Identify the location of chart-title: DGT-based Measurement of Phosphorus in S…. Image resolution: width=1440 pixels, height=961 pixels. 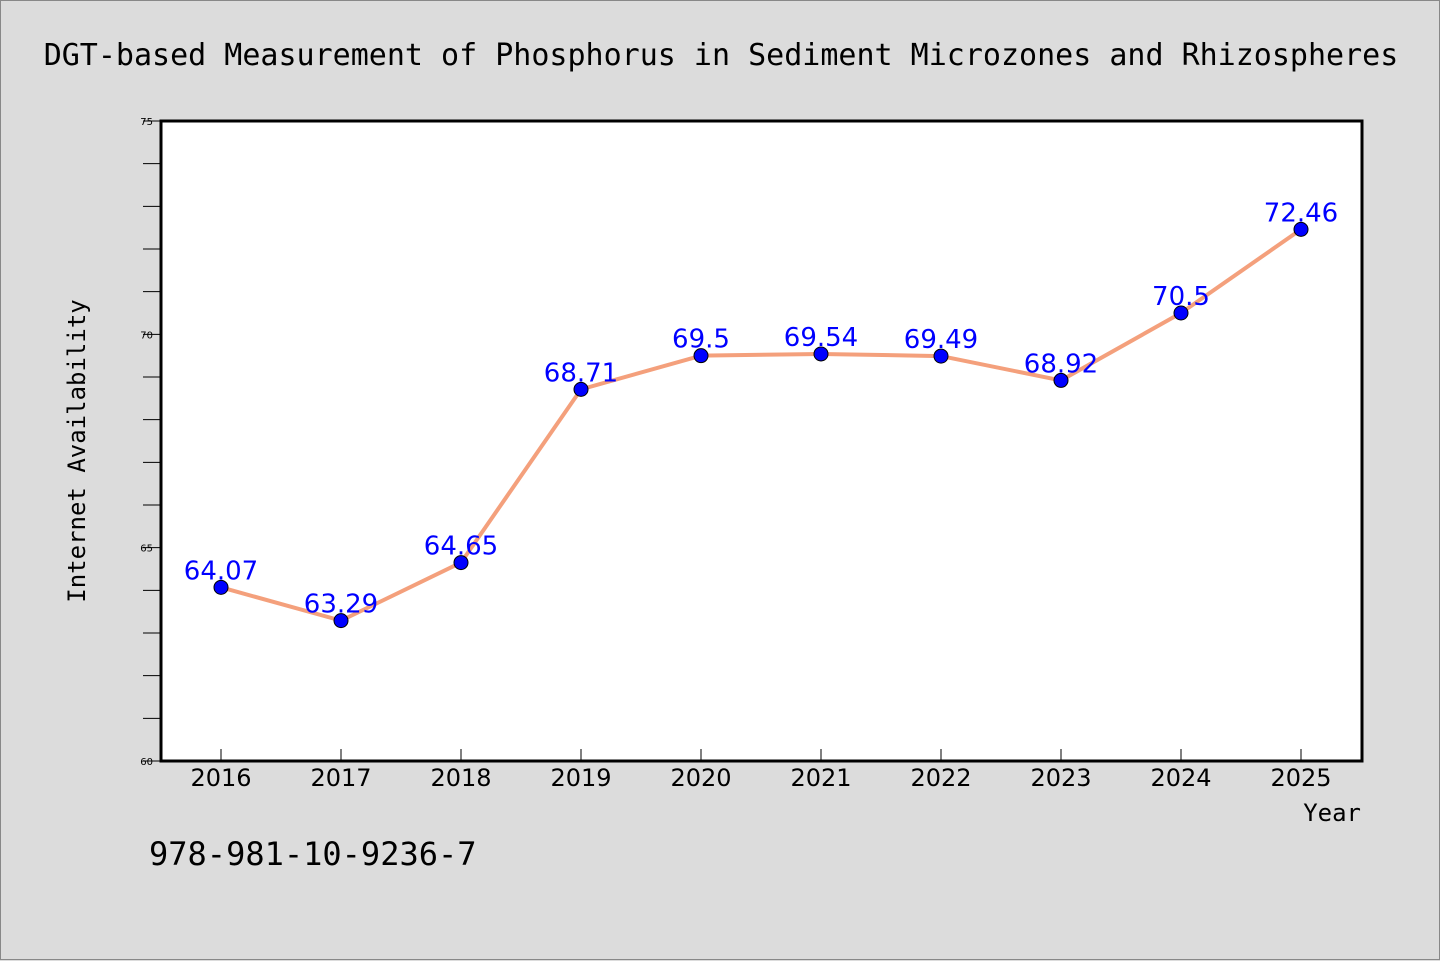
(721, 55).